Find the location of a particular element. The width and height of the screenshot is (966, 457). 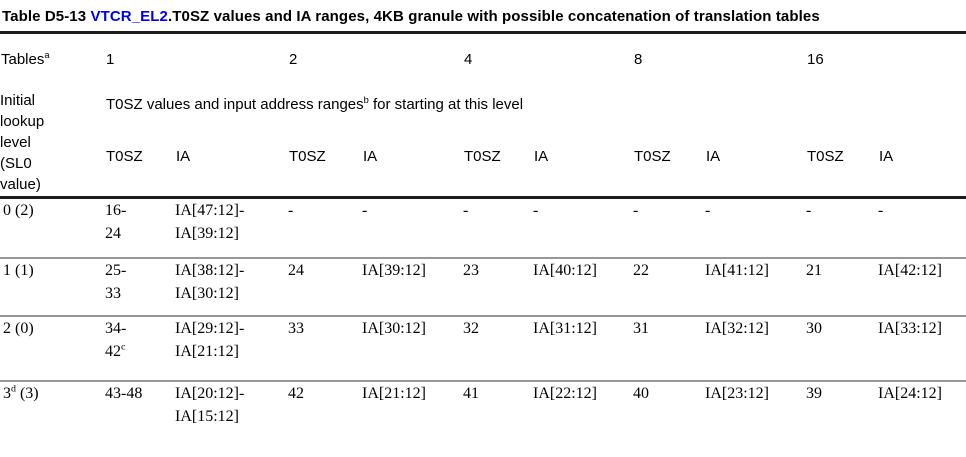

col-count-4: 4 is located at coordinates (468, 59).